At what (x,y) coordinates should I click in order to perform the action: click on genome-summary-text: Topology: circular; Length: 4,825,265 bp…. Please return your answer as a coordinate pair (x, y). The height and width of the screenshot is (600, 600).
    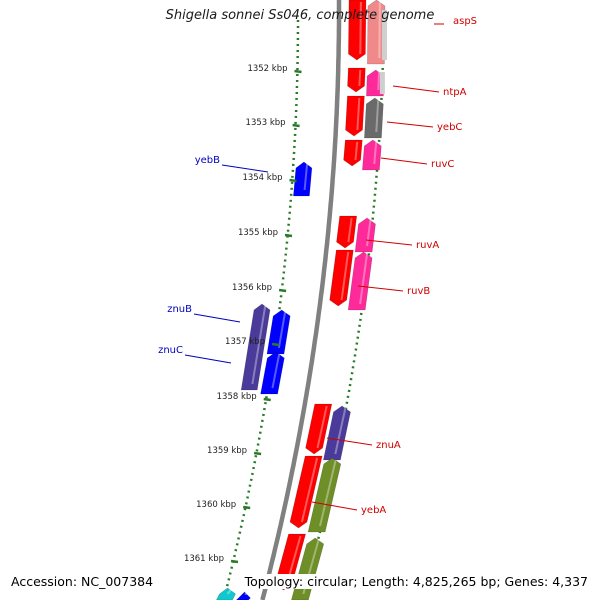
    Looking at the image, I should click on (416, 581).